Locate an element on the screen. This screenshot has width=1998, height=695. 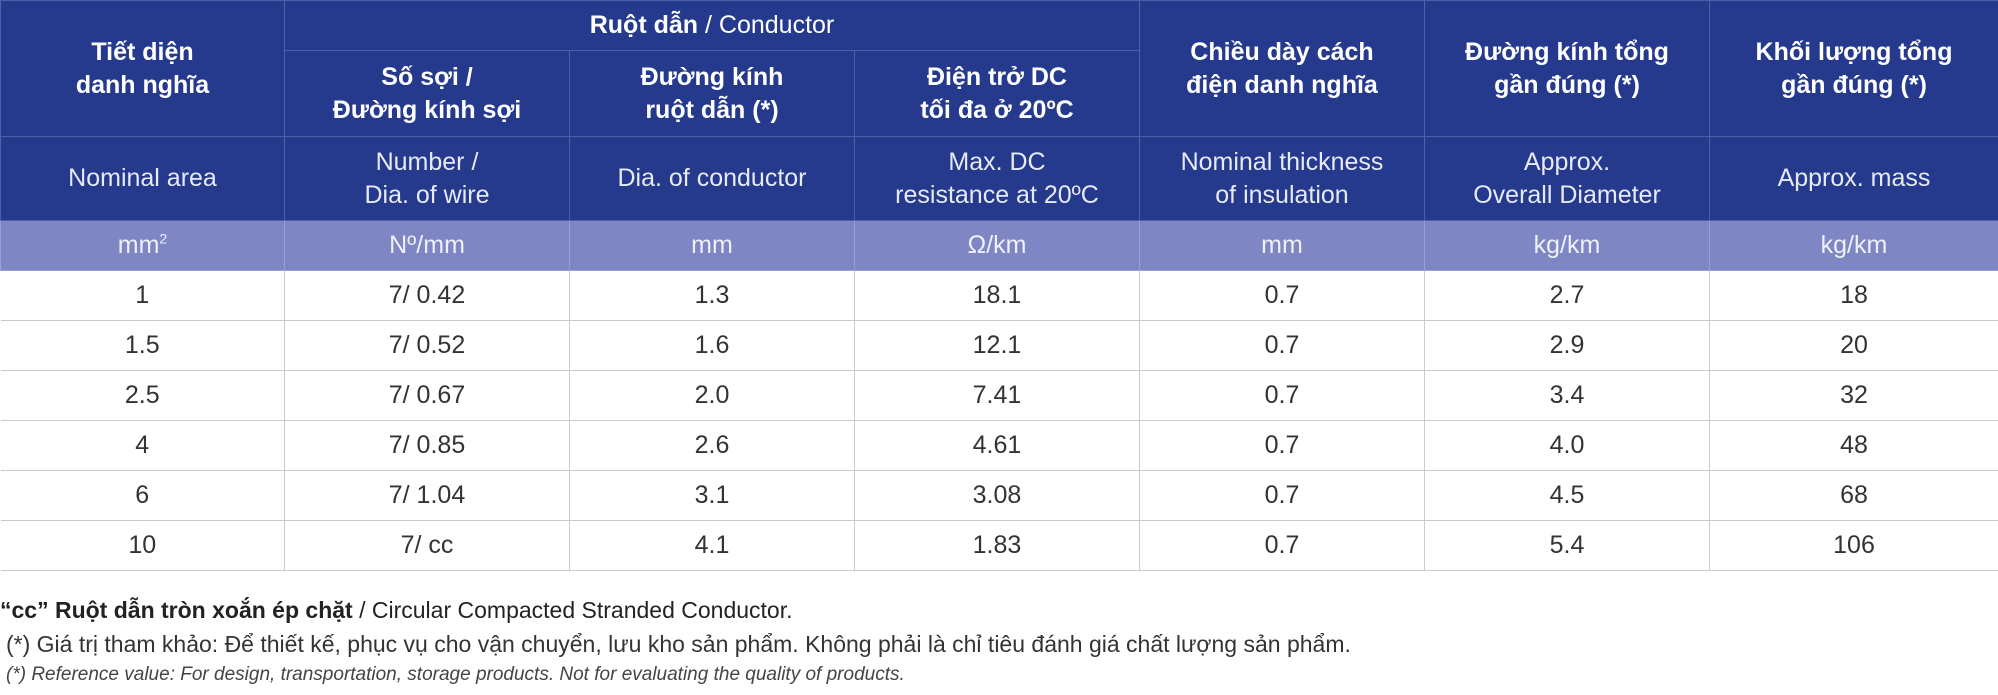
cell-area: 4 is located at coordinates (142, 445).